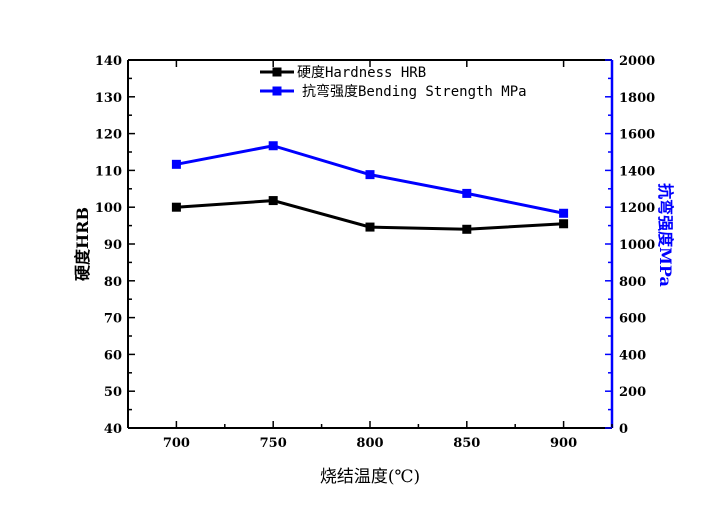 The image size is (710, 515). What do you see at coordinates (108, 61) in the screenshot?
I see `y-left-tick-label: 140` at bounding box center [108, 61].